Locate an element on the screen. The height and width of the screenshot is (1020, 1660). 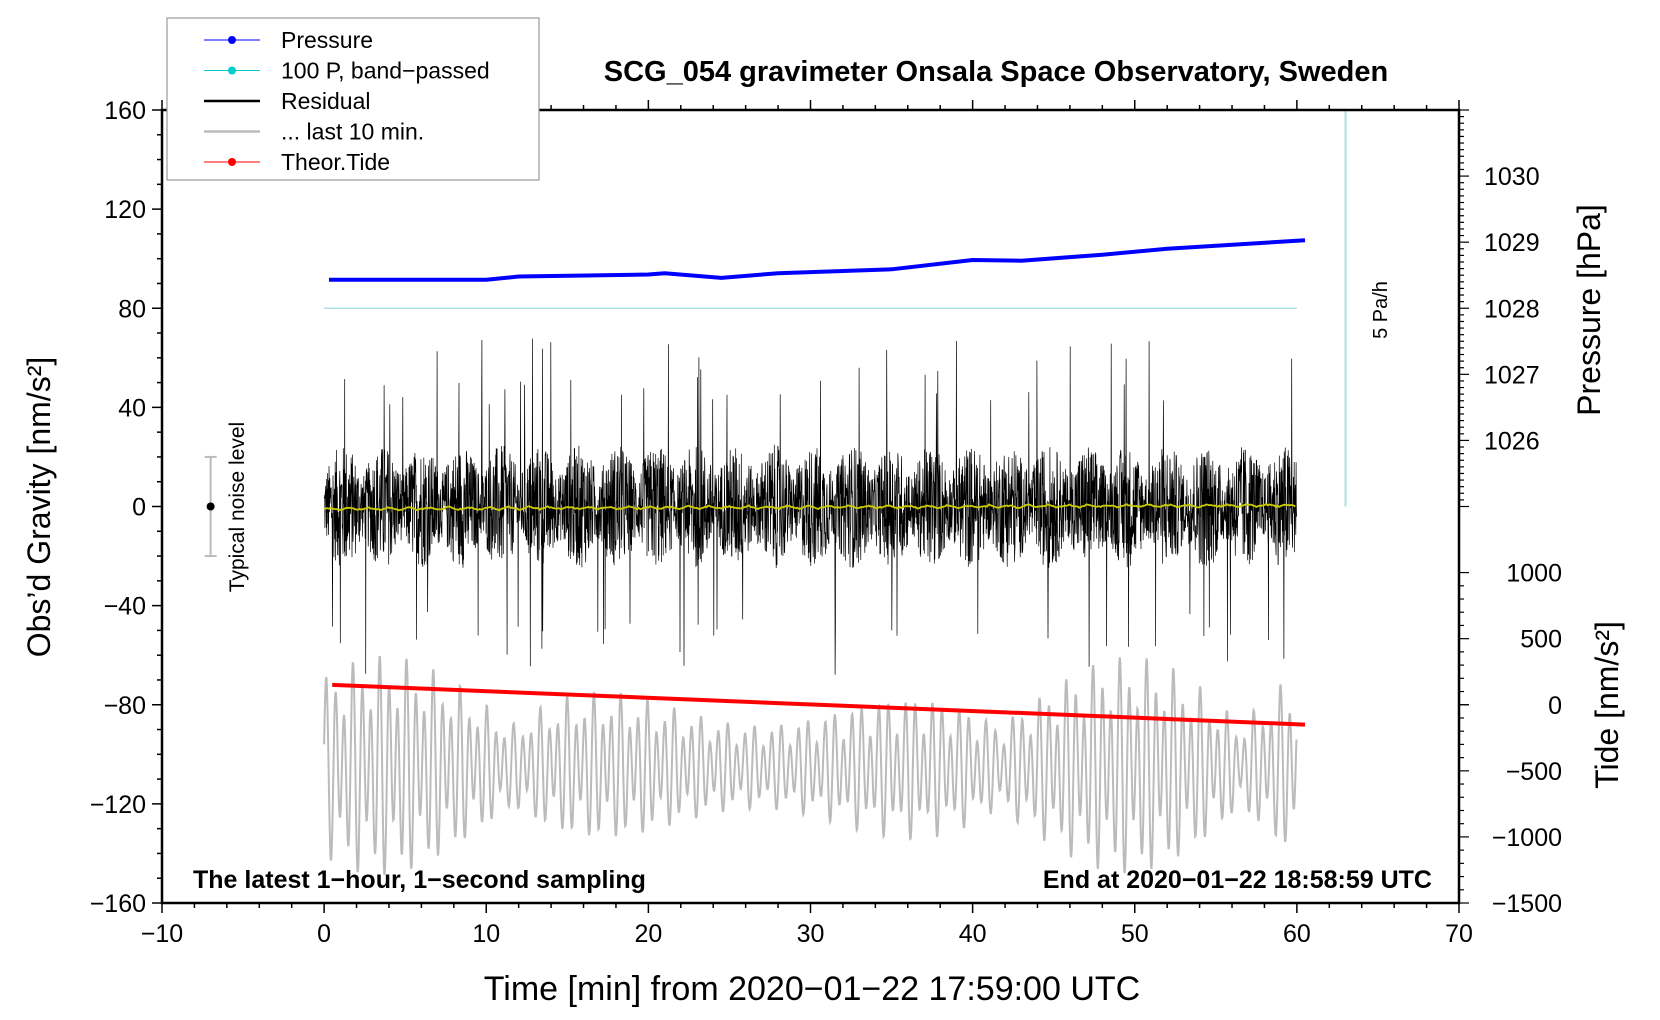
annotation-bottom-left: The latest 1−hour, 1−second sampling is located at coordinates (419, 880).